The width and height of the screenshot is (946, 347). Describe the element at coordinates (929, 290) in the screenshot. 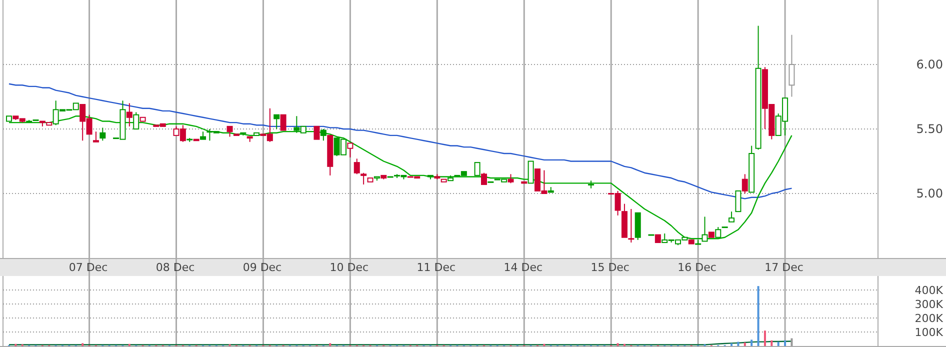

I see `y-tick-label: 400K` at that location.